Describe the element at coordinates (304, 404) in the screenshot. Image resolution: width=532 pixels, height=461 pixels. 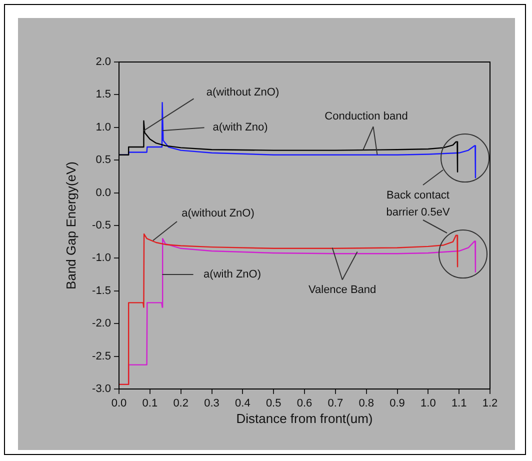
I see `x-tick-label: 0.6` at that location.